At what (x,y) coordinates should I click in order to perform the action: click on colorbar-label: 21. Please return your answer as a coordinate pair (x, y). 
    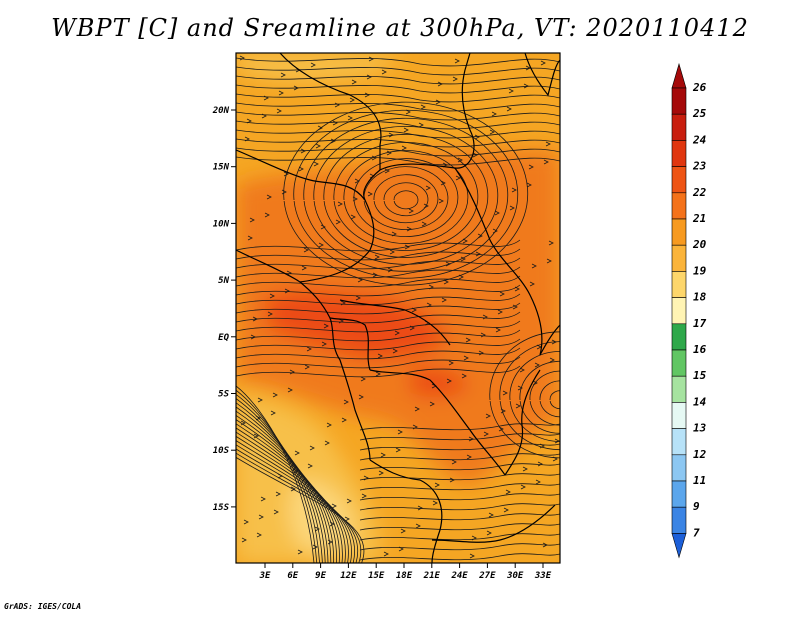
    Looking at the image, I should click on (699, 218).